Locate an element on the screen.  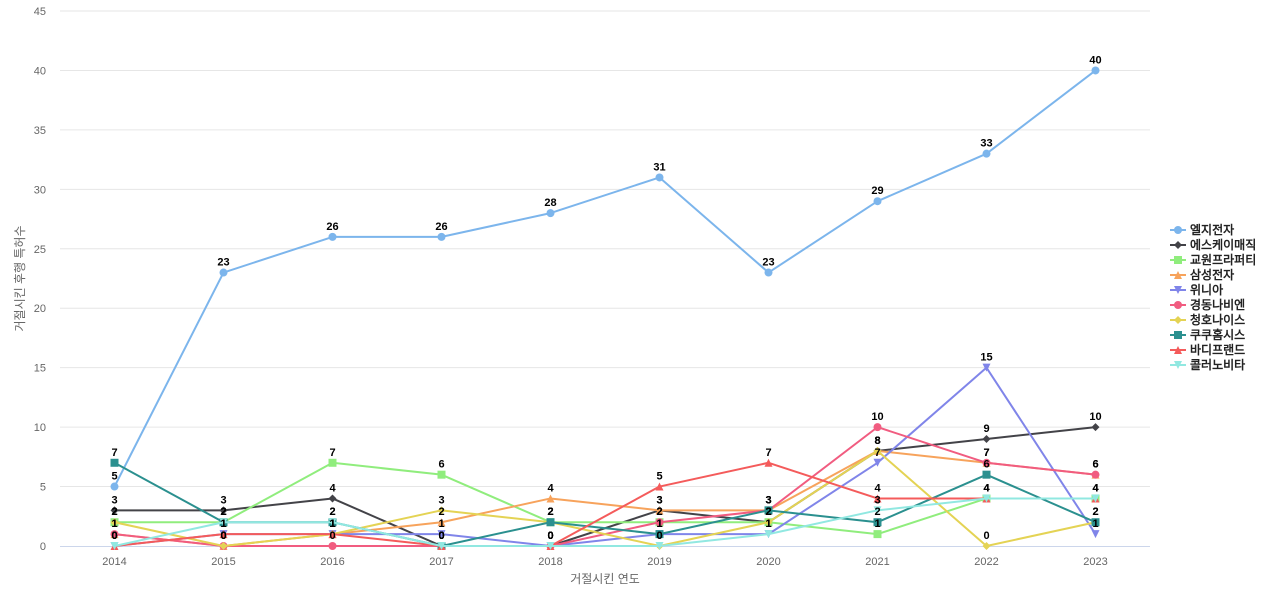
y-tick-label: 0 is located at coordinates (43, 547).